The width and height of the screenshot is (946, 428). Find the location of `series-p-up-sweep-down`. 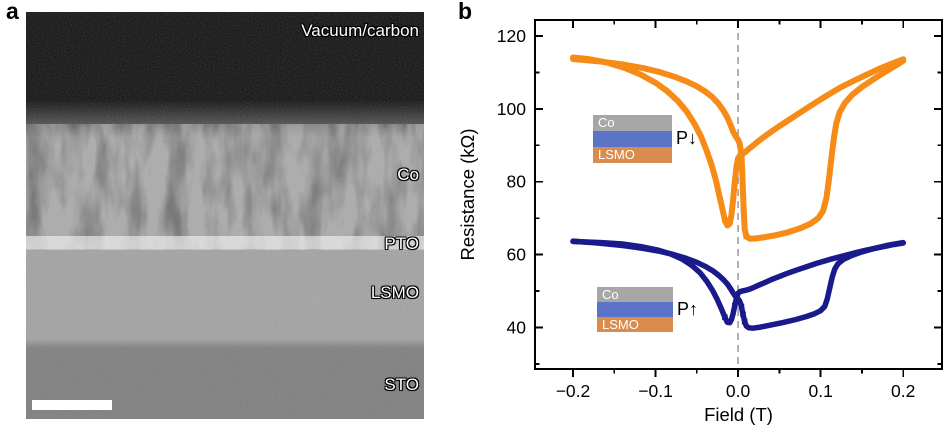

series-p-up-sweep-down is located at coordinates (738, 282).